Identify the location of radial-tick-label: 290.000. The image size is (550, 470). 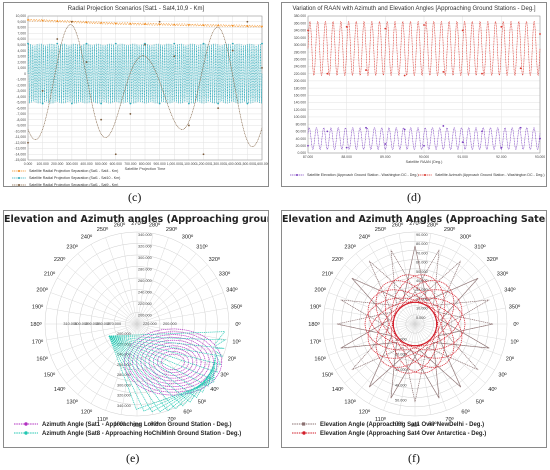
(92, 324).